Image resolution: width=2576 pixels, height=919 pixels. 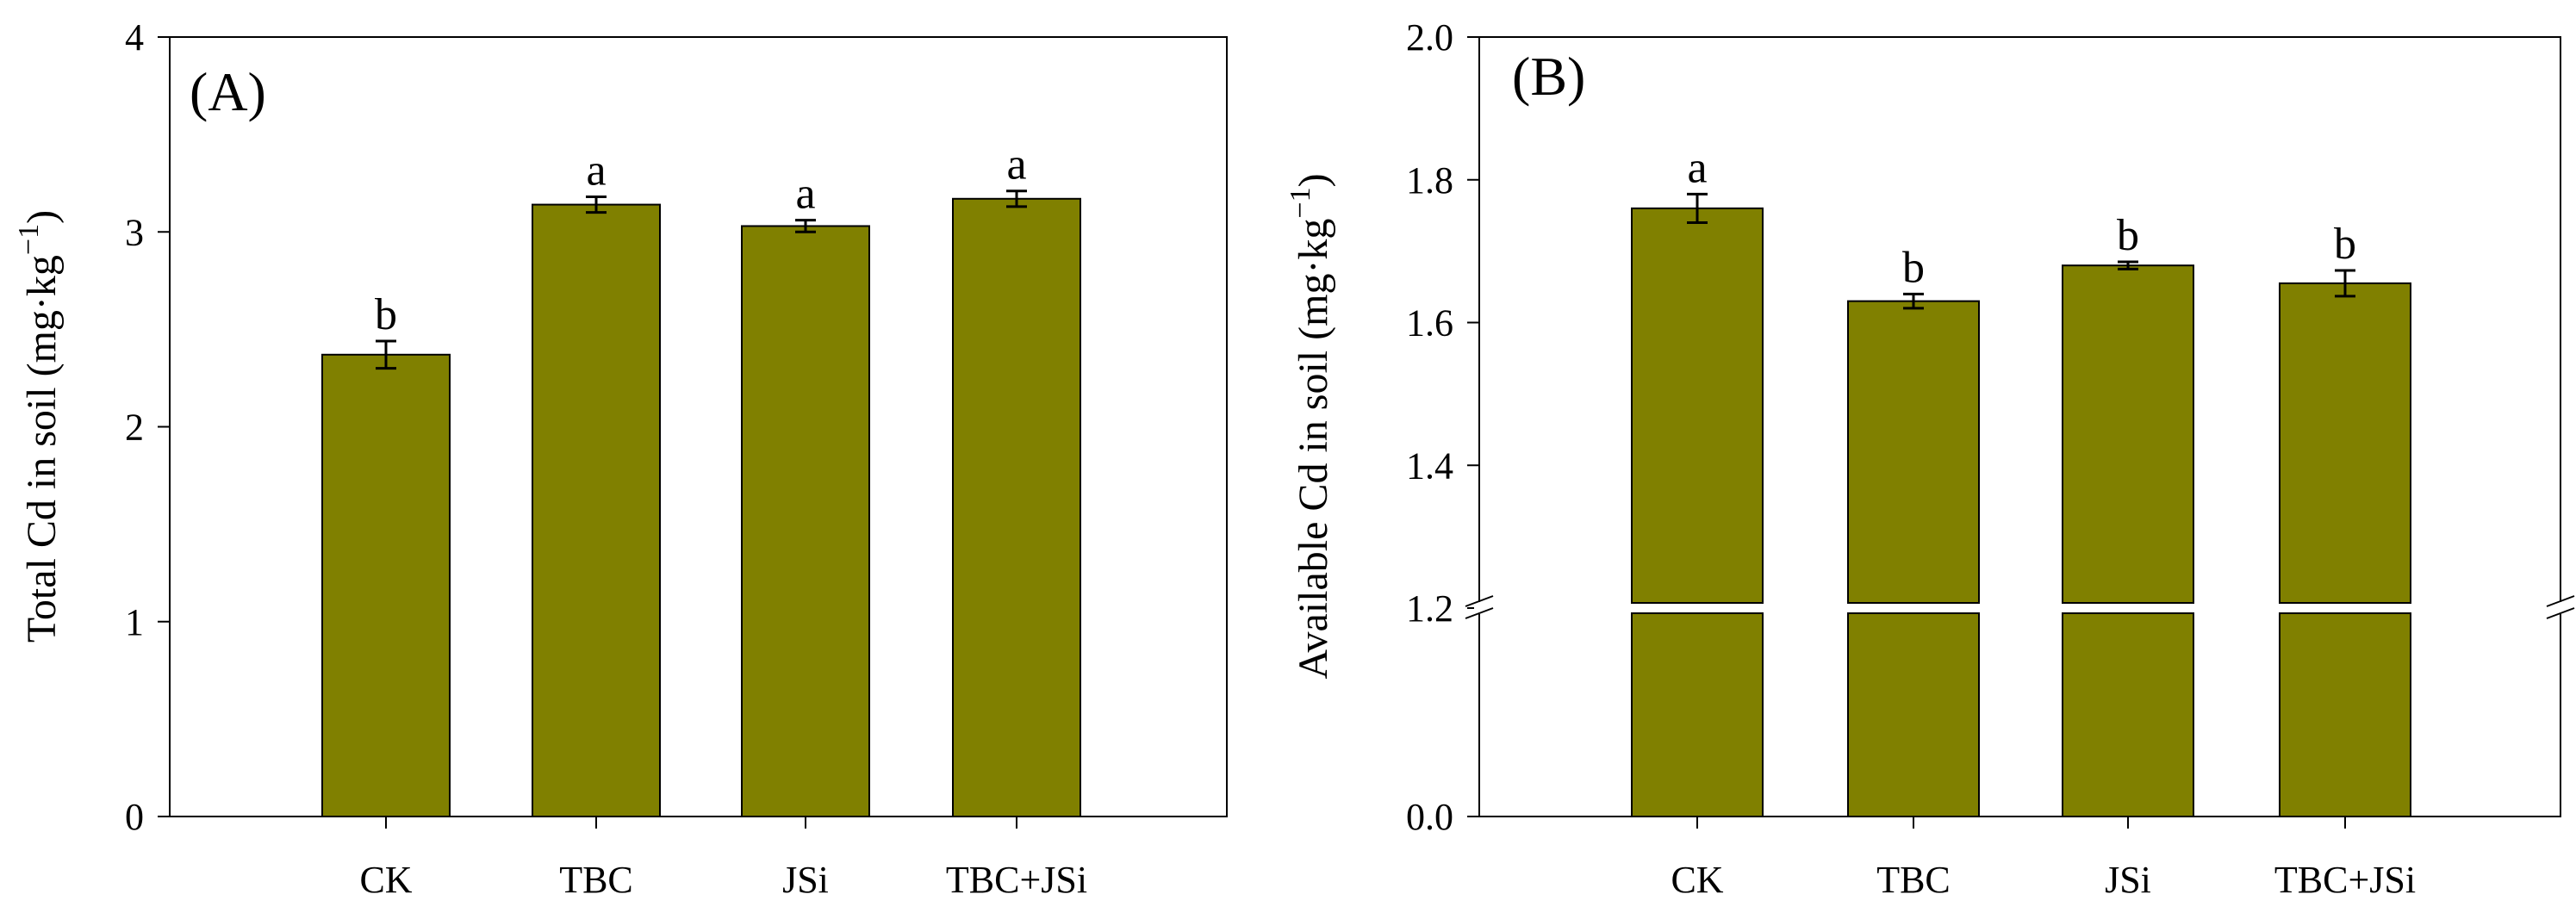 What do you see at coordinates (1549, 77) in the screenshot?
I see `panel-b-label: (B)` at bounding box center [1549, 77].